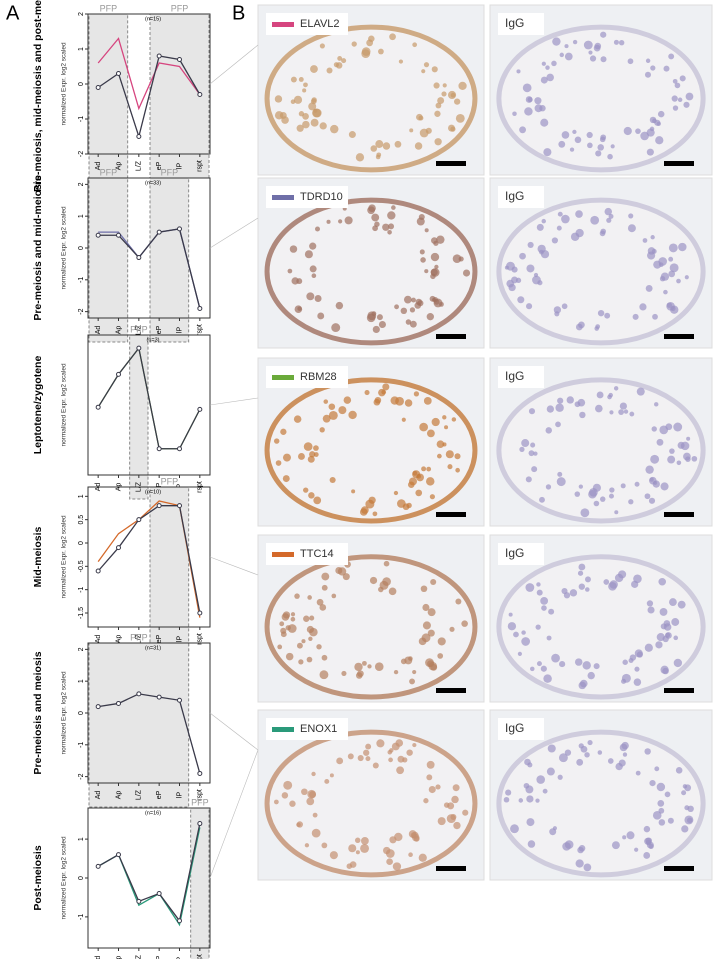 This screenshot has height=959, width=715. What do you see at coordinates (317, 554) in the screenshot?
I see `gene-label: TTC14` at bounding box center [317, 554].